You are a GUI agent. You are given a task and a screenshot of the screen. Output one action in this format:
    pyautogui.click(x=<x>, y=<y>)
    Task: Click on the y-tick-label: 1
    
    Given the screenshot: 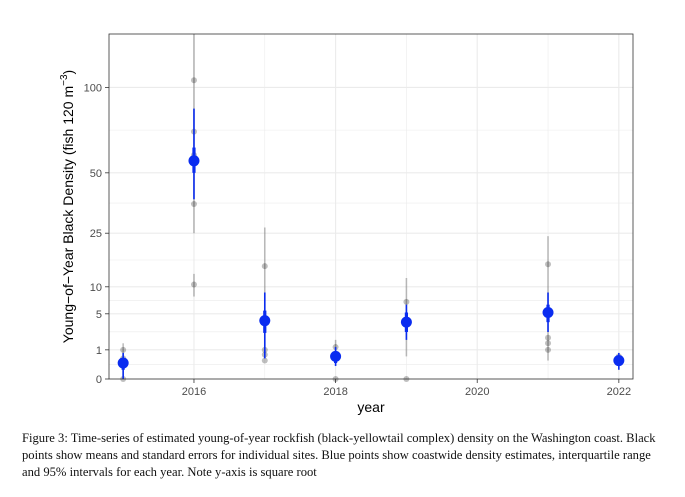 What is the action you would take?
    pyautogui.click(x=99, y=351)
    